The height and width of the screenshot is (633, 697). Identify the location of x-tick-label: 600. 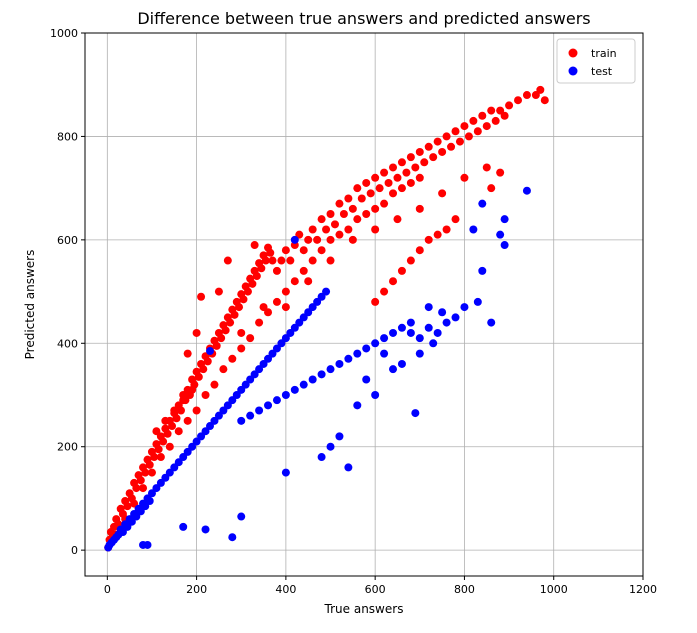
(375, 589).